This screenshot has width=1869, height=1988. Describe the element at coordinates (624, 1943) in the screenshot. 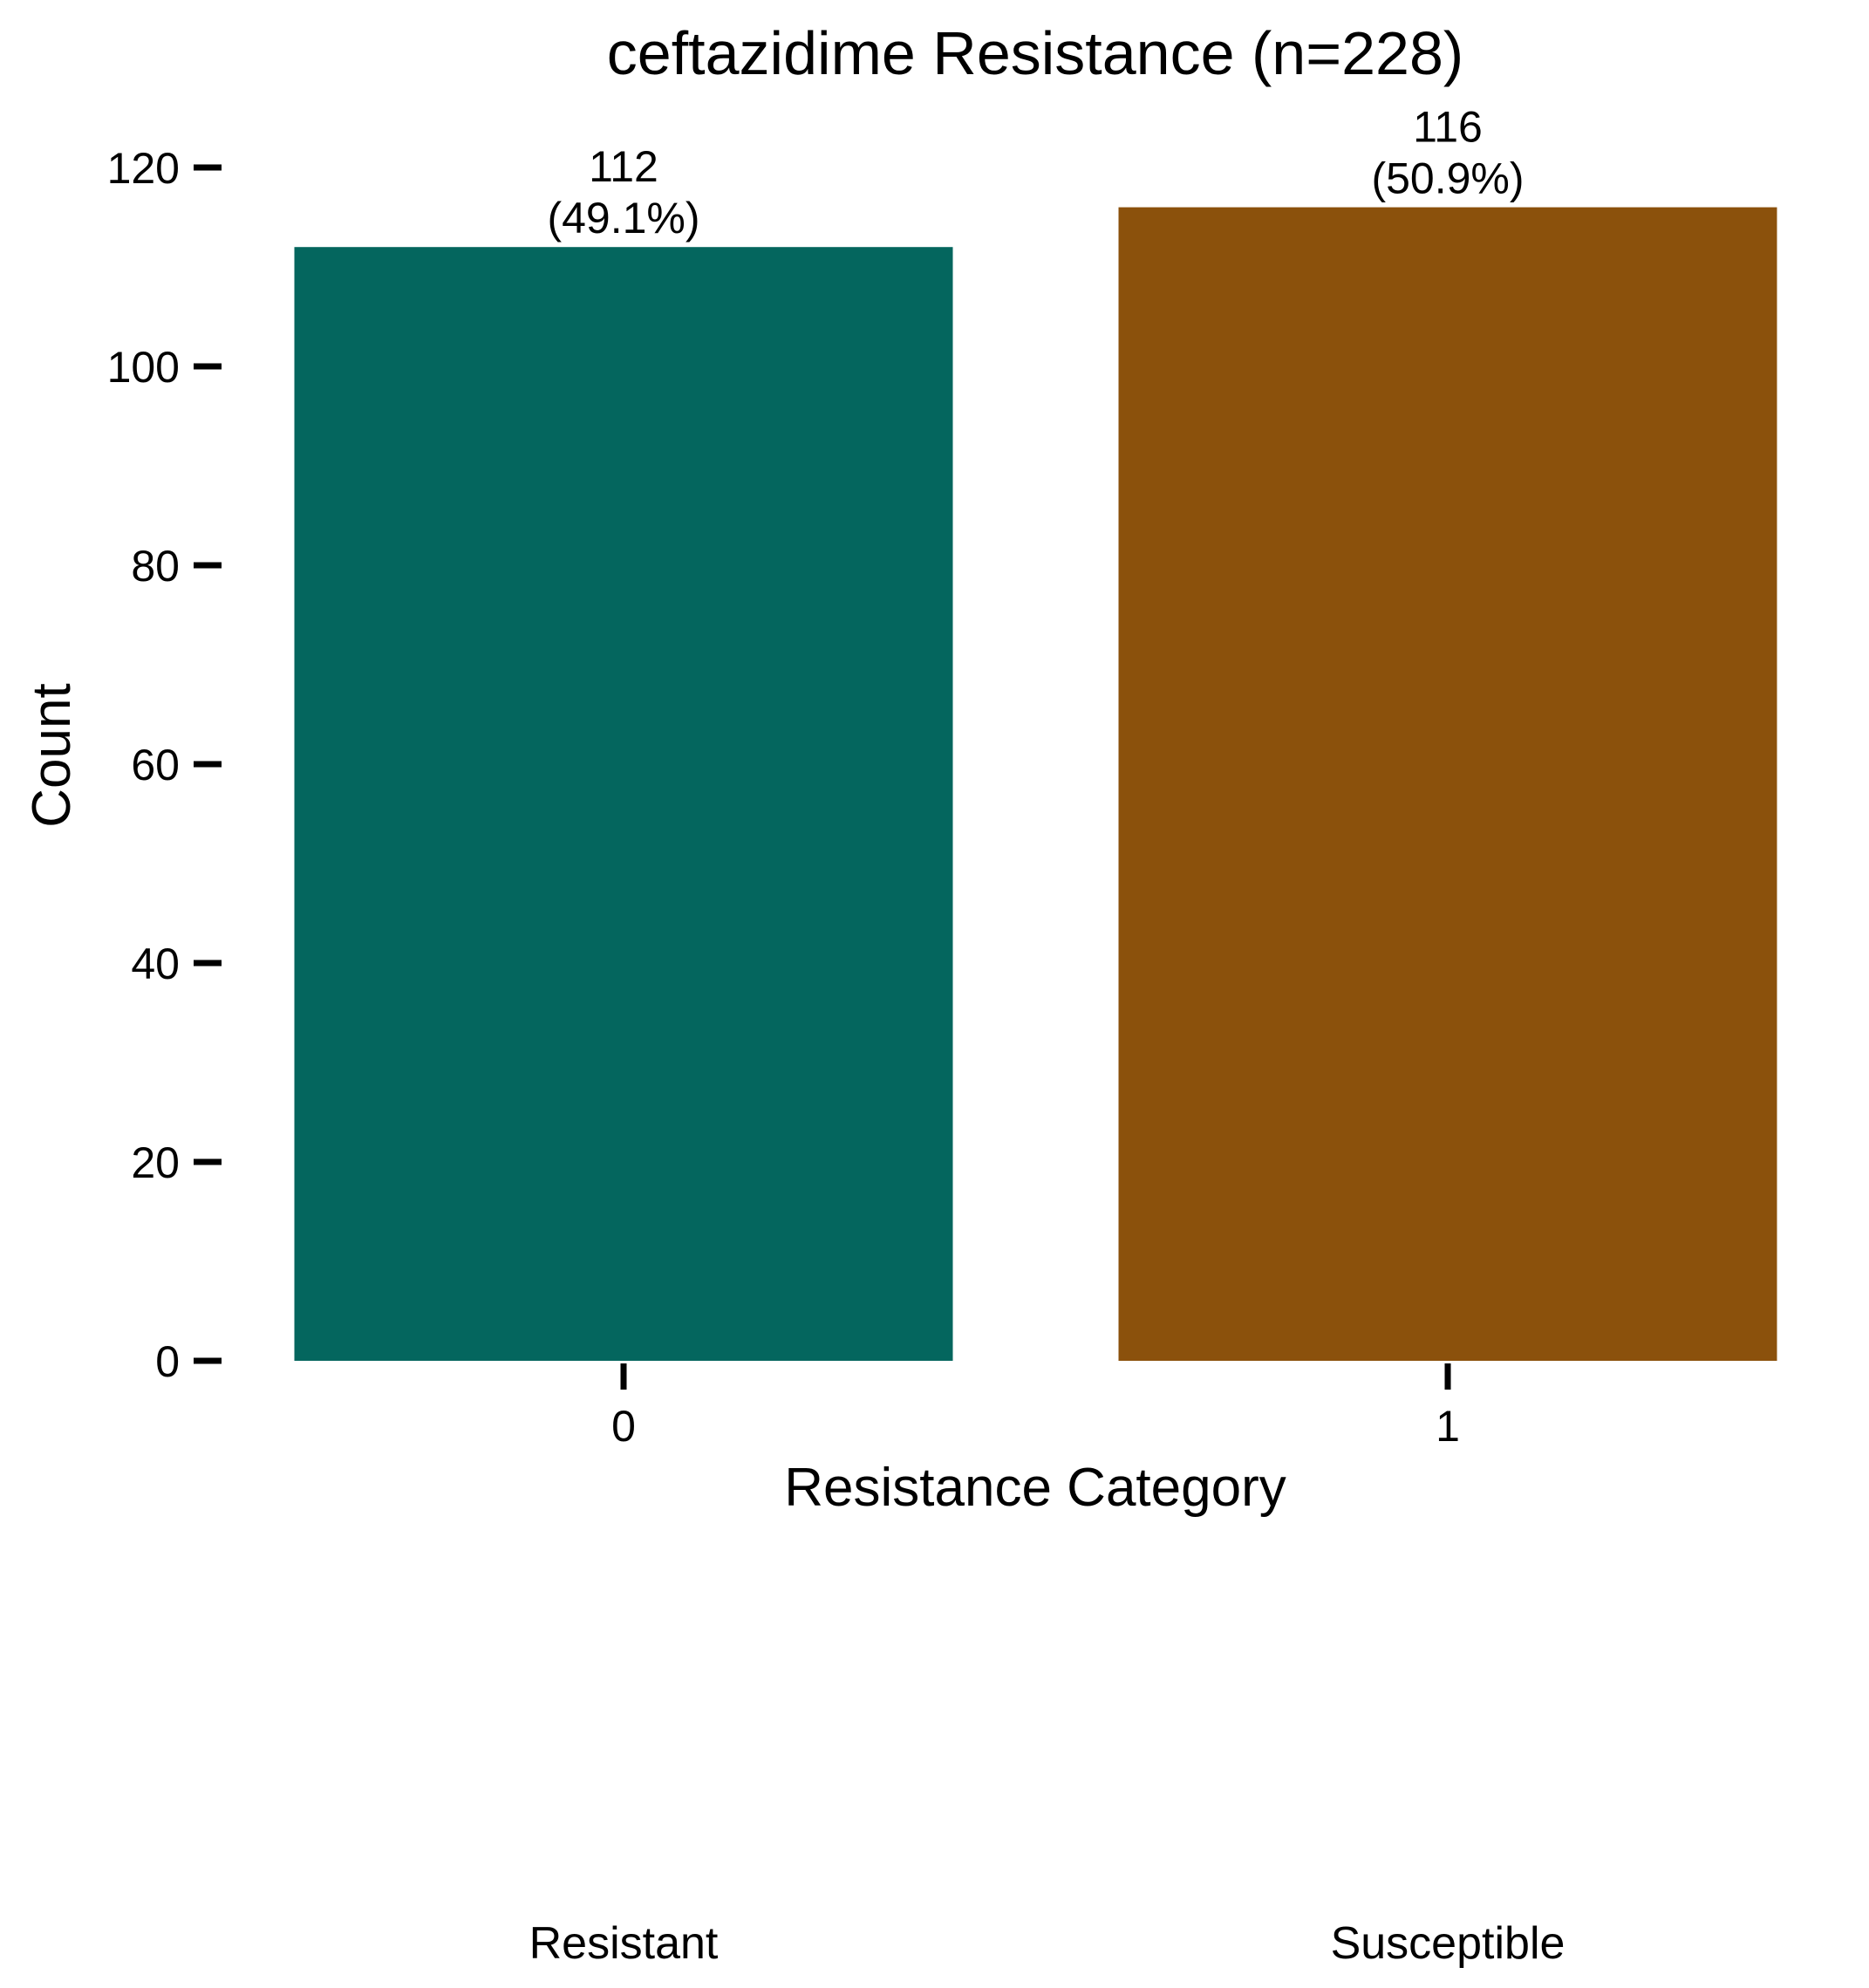

I see `category-name-resistant: Resistant` at that location.